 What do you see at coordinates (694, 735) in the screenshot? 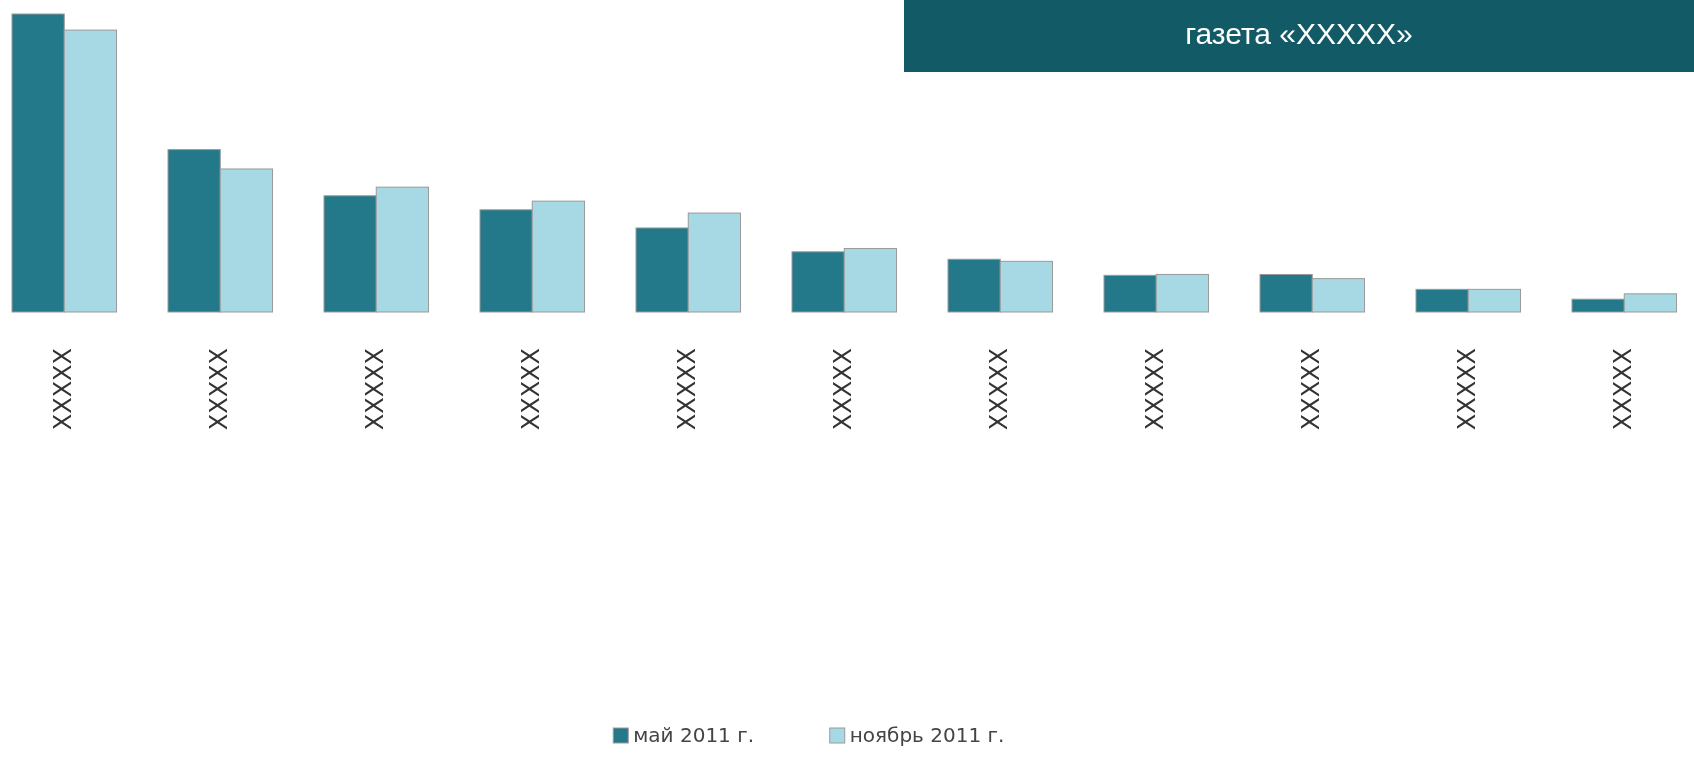
I see `legend-label: май 2011 г.` at bounding box center [694, 735].